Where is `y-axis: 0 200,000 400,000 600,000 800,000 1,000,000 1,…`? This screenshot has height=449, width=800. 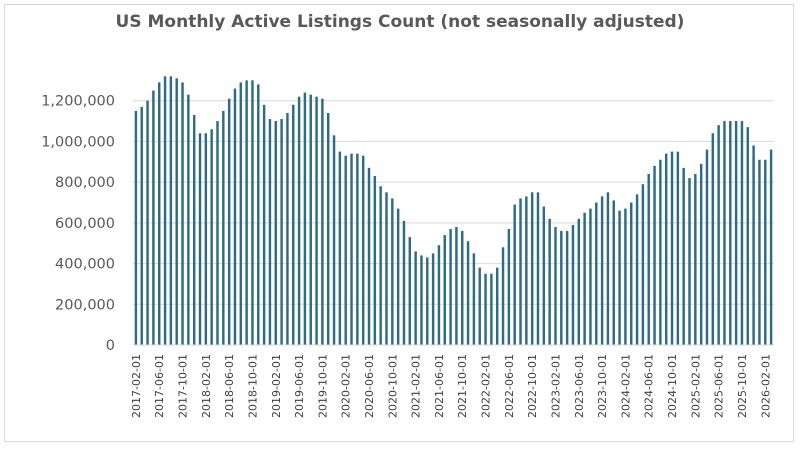 y-axis: 0 200,000 400,000 600,000 800,000 1,000,000 1,… is located at coordinates (78, 224).